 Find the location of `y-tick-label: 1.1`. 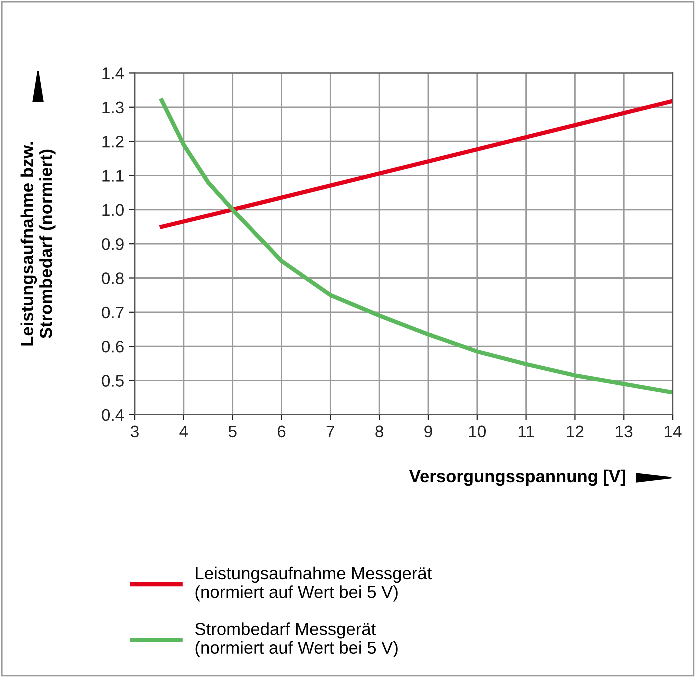

y-tick-label: 1.1 is located at coordinates (113, 176).